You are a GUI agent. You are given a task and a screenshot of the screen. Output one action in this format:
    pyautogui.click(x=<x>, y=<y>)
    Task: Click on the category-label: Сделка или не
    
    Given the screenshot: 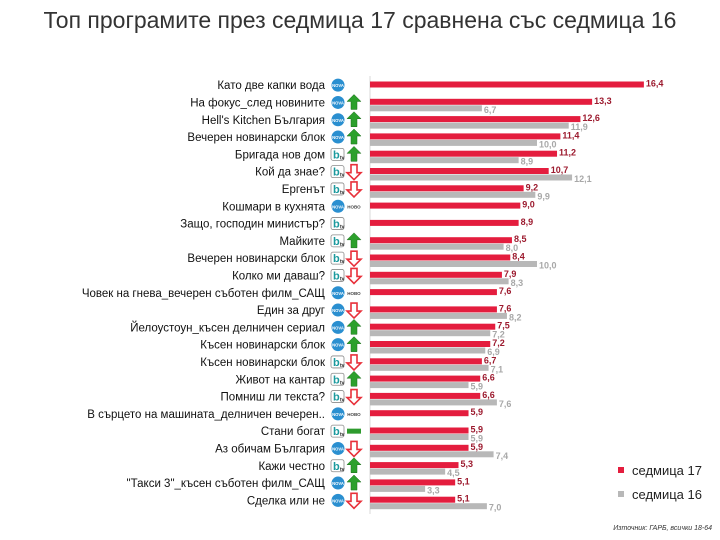 What is the action you would take?
    pyautogui.click(x=286, y=501)
    